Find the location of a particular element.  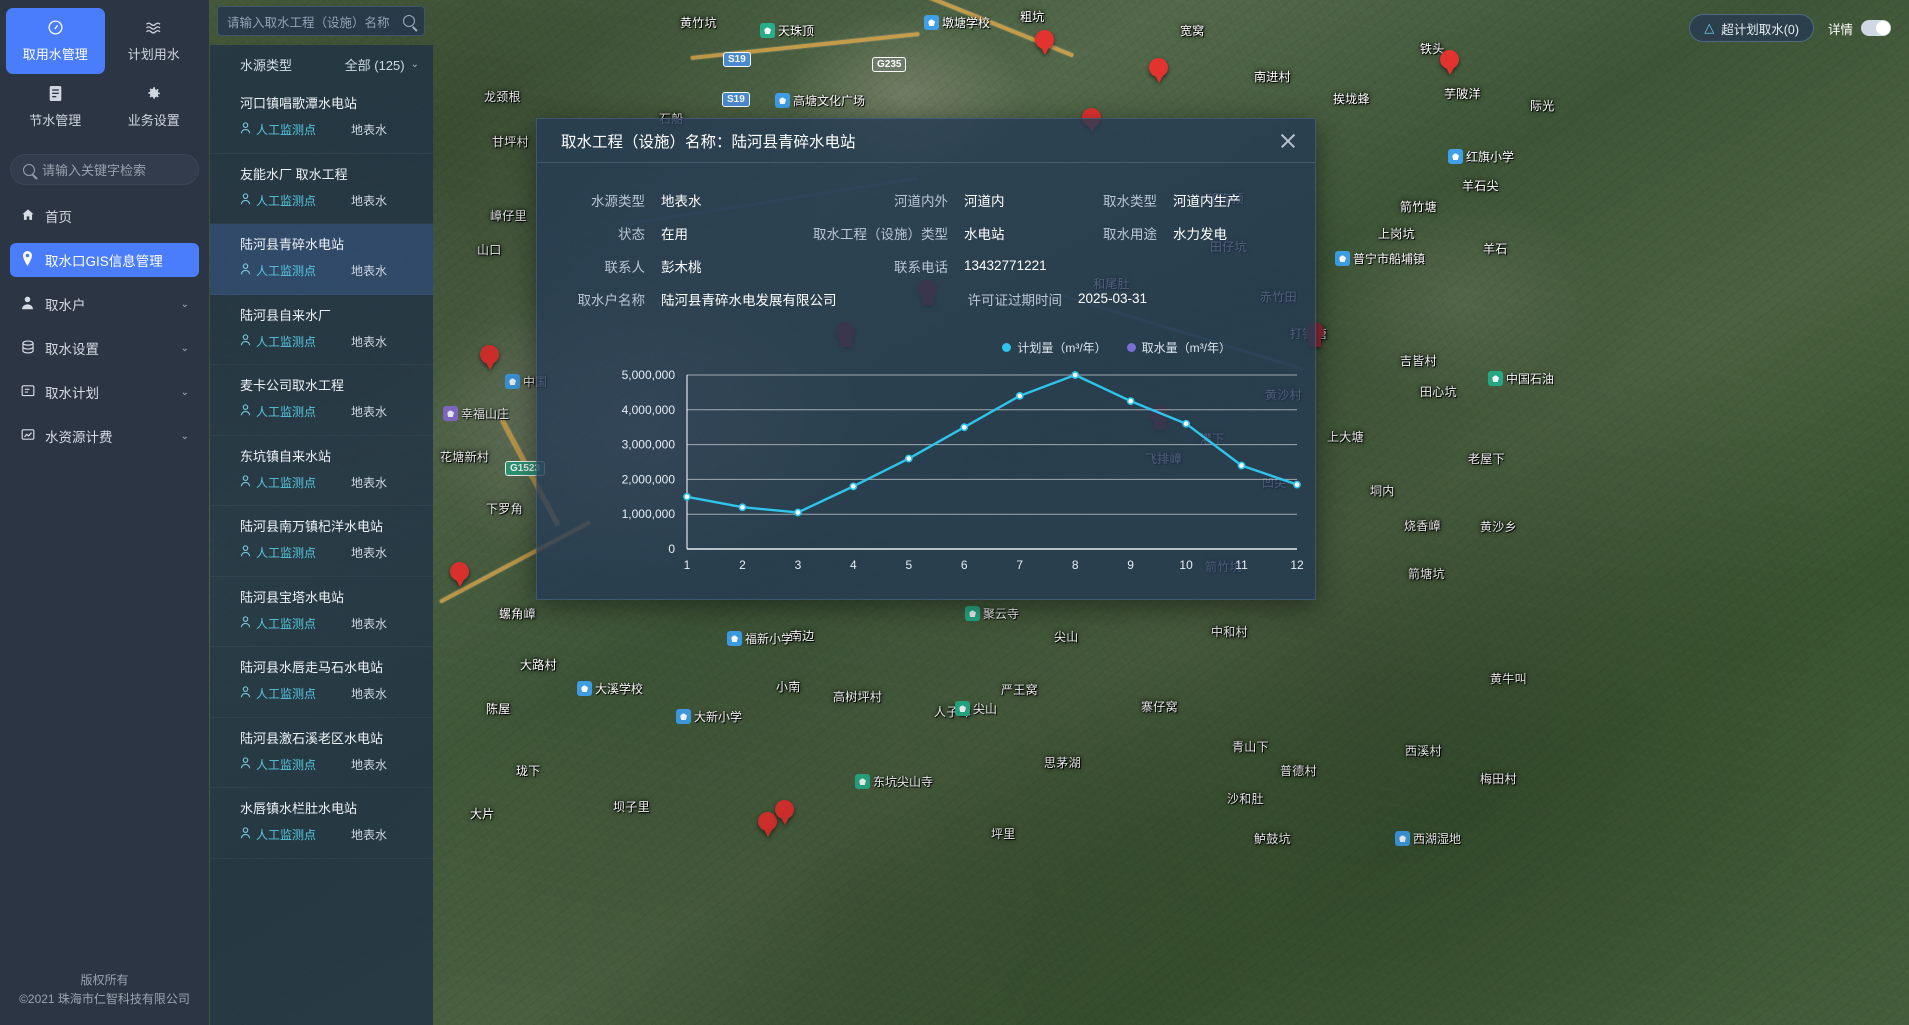

sidebar-quick-tiles: 取用水管理 计划用水 节水管理 业务设置 is located at coordinates (104, 71).